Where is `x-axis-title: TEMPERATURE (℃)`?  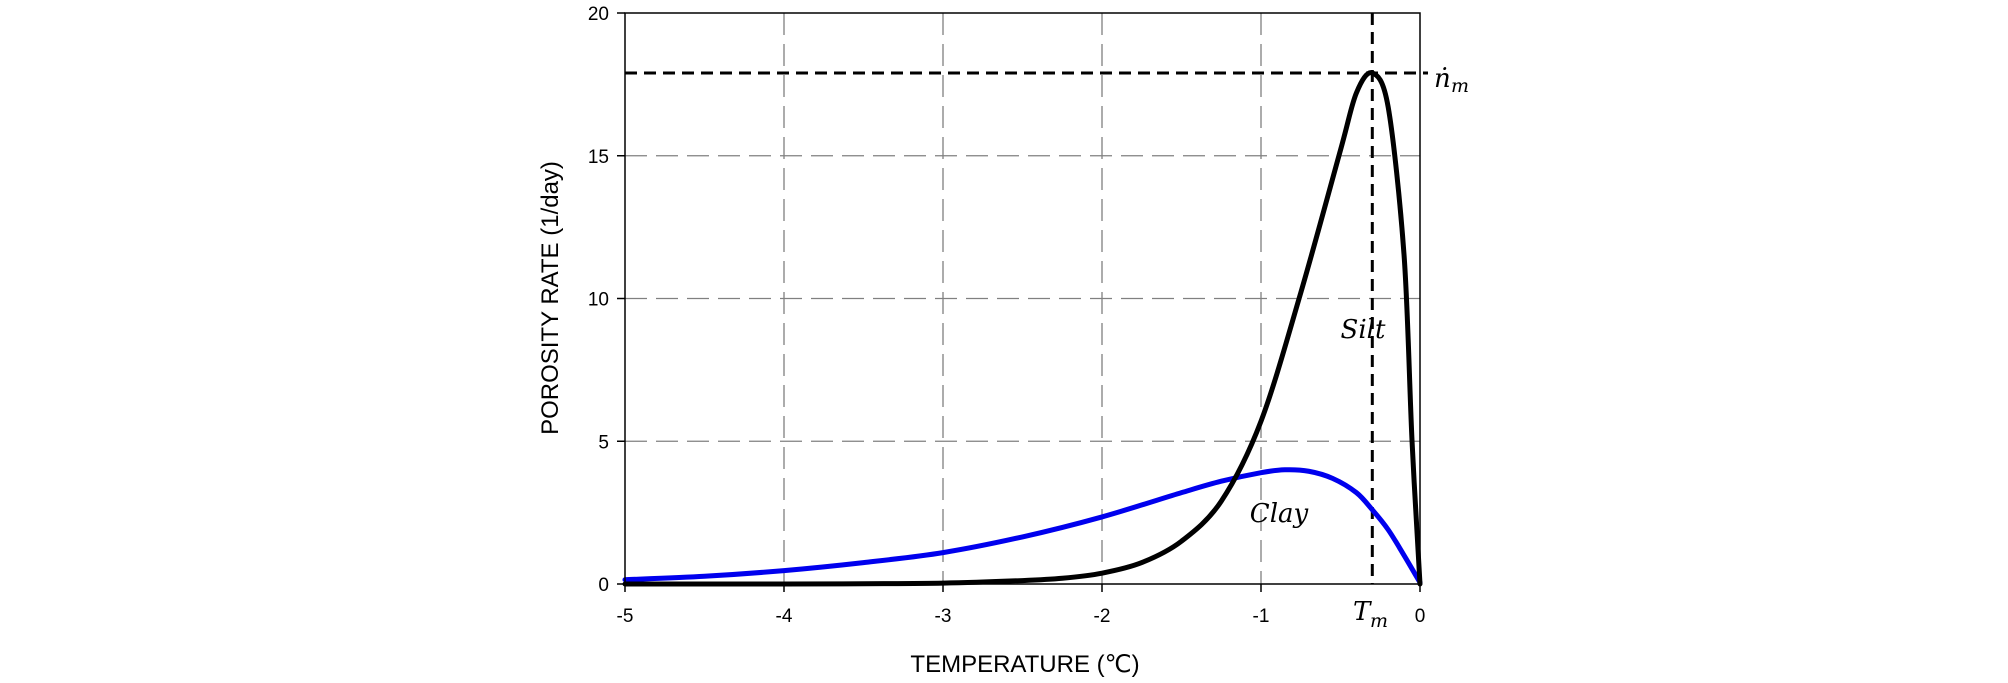 x-axis-title: TEMPERATURE (℃) is located at coordinates (1024, 664).